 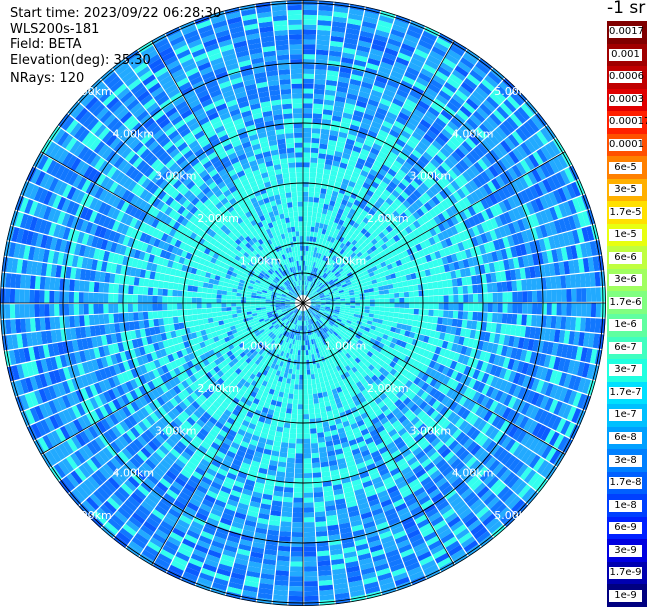 What do you see at coordinates (625, 483) in the screenshot?
I see `colorbar-tick-label: 1.7e-8` at bounding box center [625, 483].